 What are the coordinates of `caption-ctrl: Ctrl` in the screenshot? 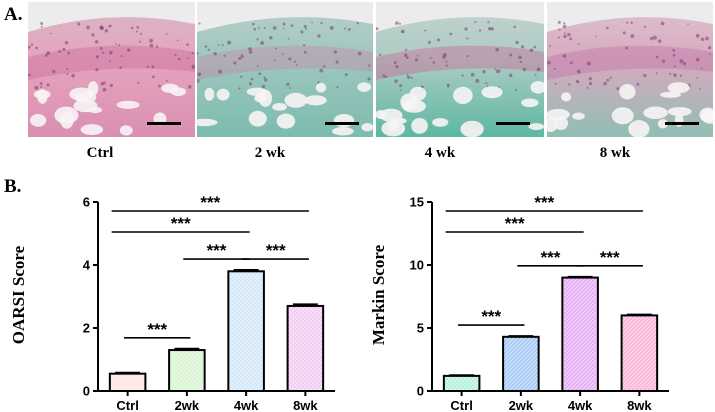 It's located at (100, 153).